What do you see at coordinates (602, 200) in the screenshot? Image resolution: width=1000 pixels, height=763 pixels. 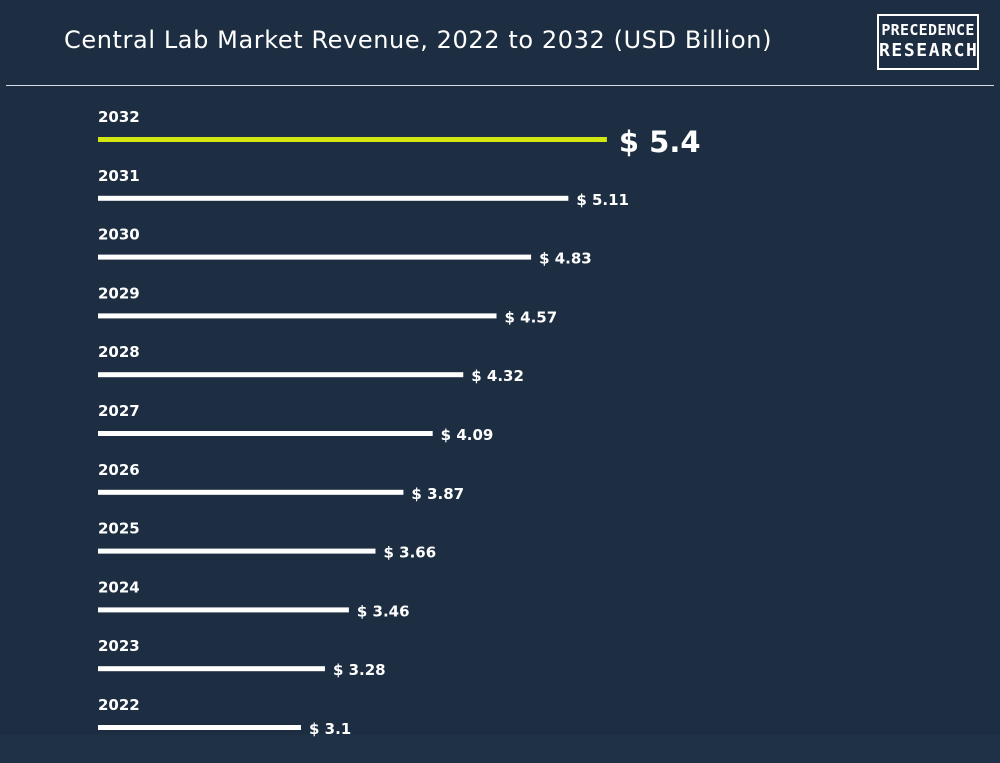 I see `value-label-2031: $ 5.11` at bounding box center [602, 200].